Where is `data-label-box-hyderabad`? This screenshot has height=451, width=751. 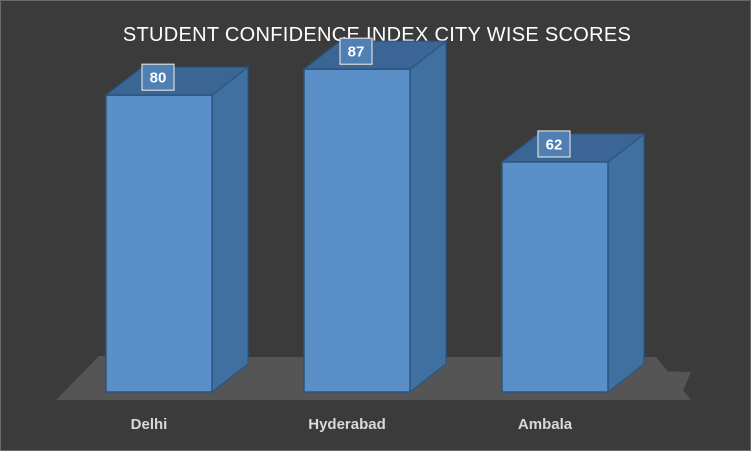 data-label-box-hyderabad is located at coordinates (356, 51).